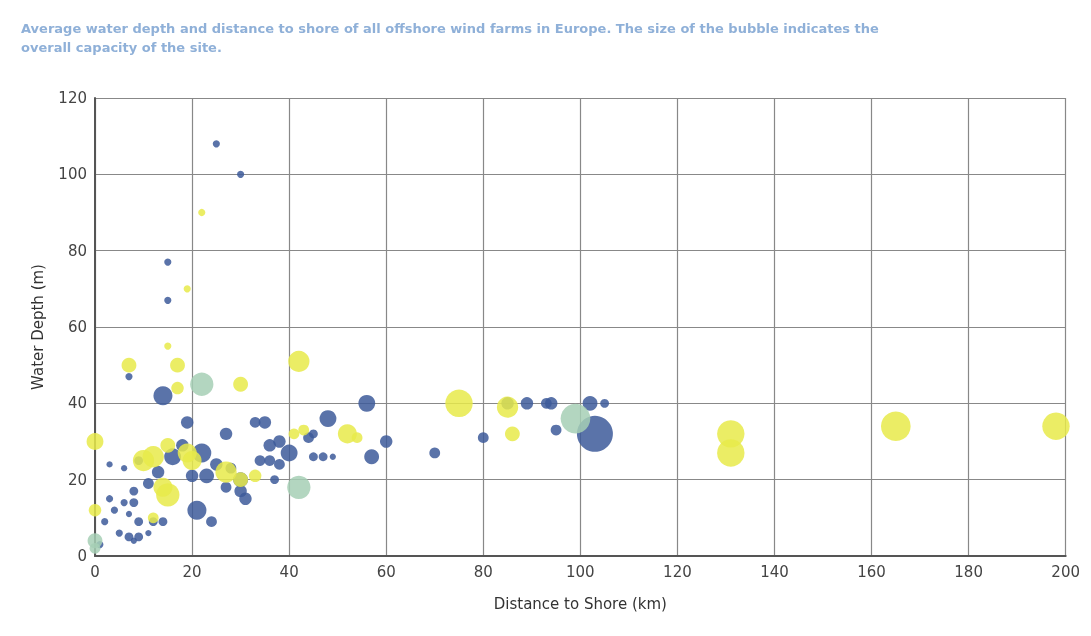  Describe the element at coordinates (452, 38) in the screenshot. I see `chart-title: Average water depth and distance to shore of all offshore wind farms in Europe. The size of the bubble indicates the overall capacity of the site.` at that location.